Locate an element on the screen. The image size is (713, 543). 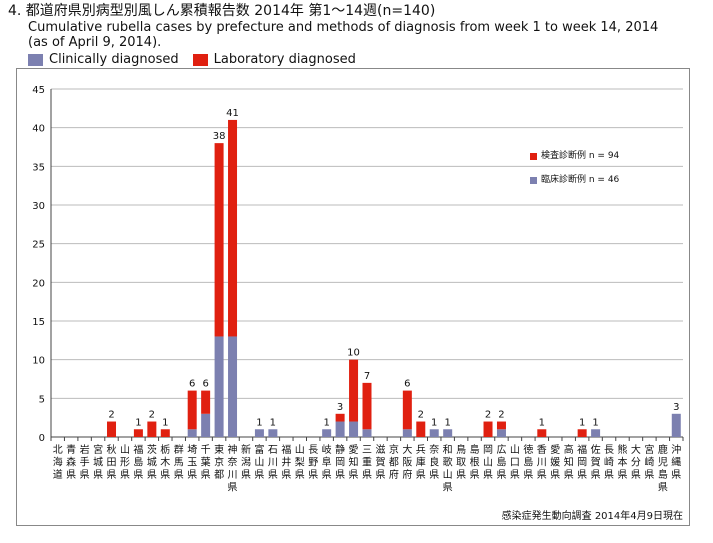
chart-title-en-line2: (as of April 9, 2014). is located at coordinates (95, 42).